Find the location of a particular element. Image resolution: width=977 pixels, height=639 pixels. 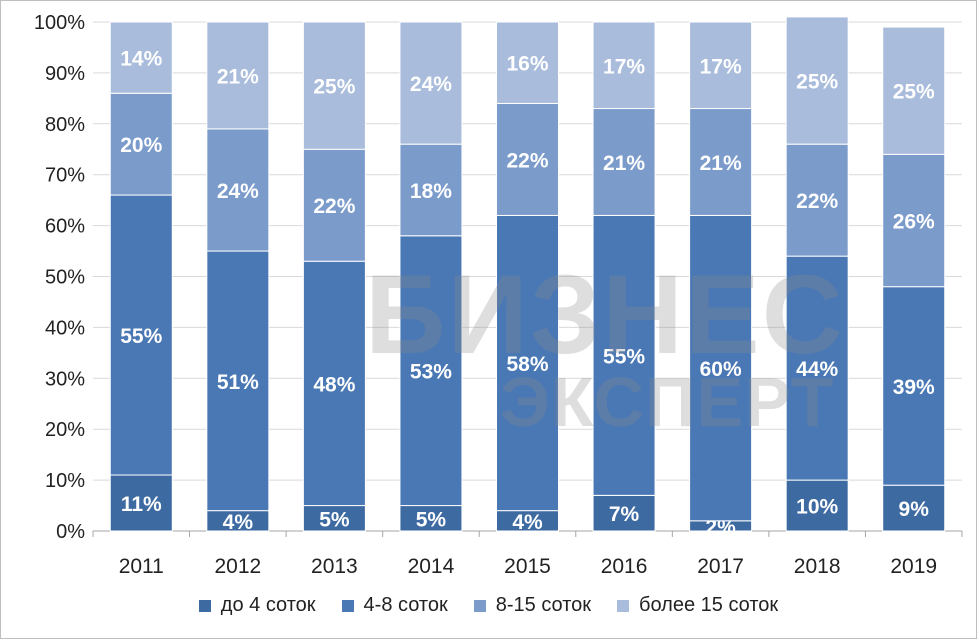

data-label: 20% is located at coordinates (141, 145).